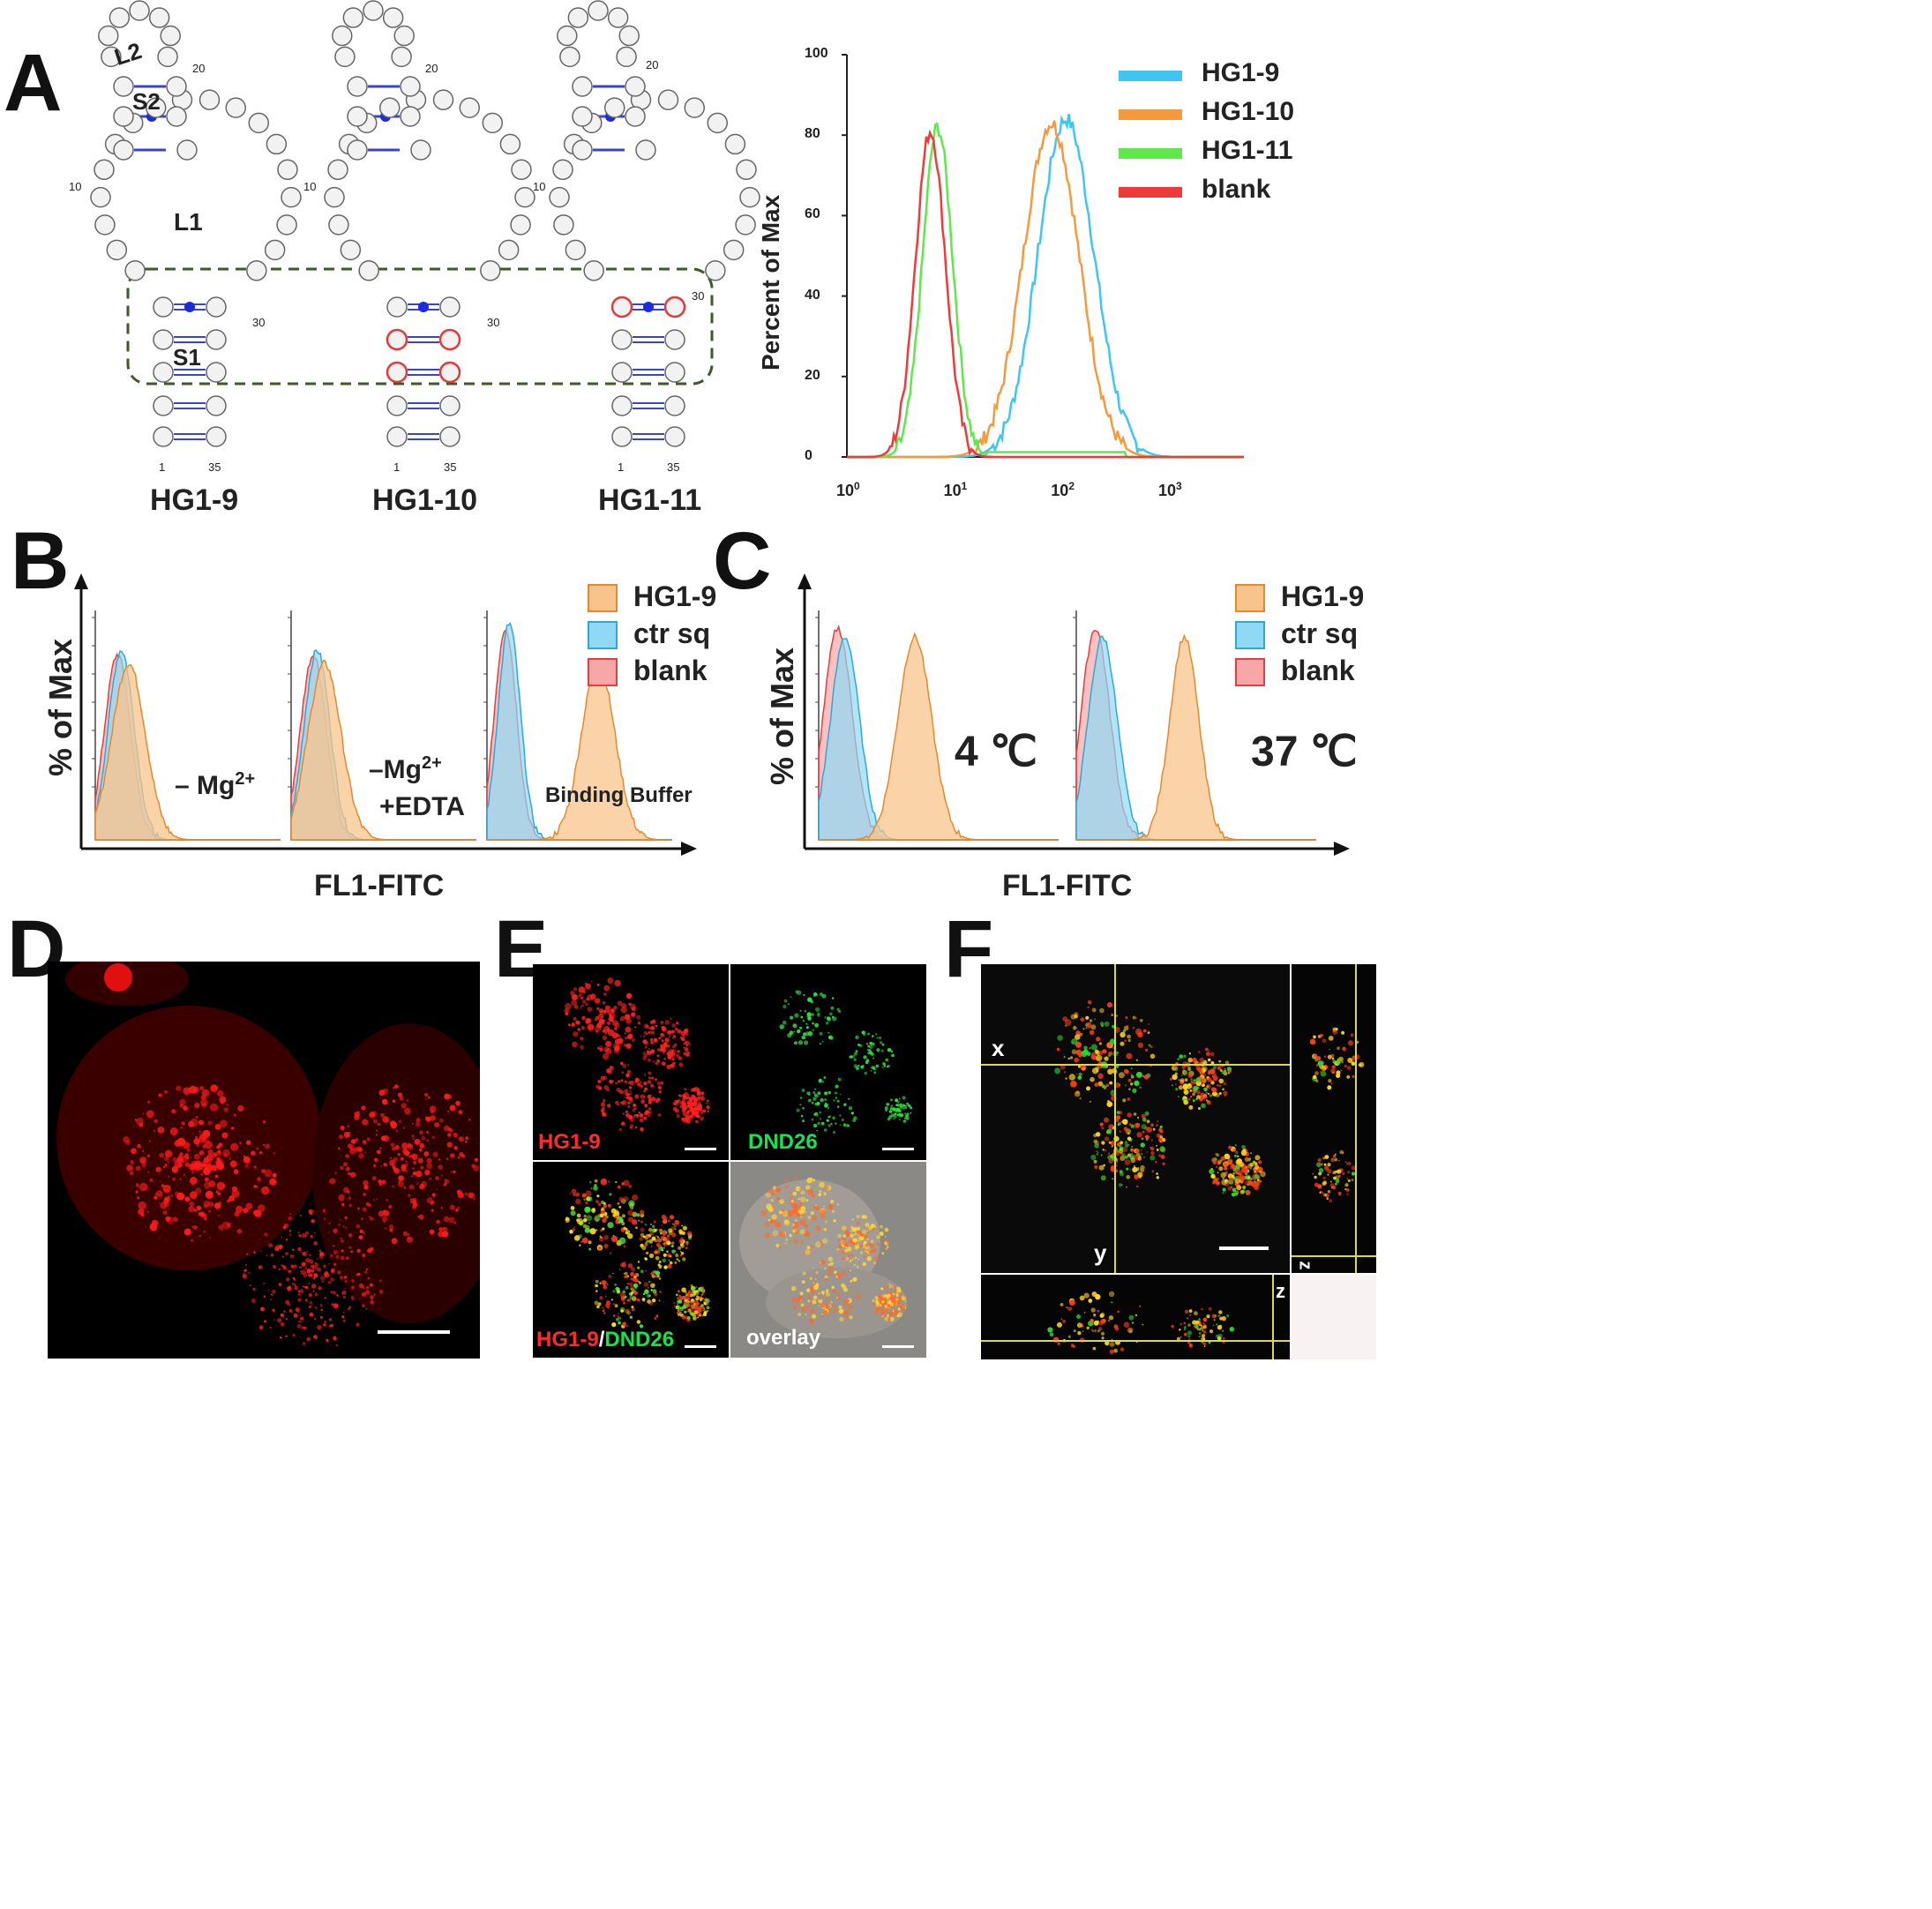 This screenshot has width=1932, height=1909. What do you see at coordinates (1169, 490) in the screenshot?
I see `x-tick-label: 103` at bounding box center [1169, 490].